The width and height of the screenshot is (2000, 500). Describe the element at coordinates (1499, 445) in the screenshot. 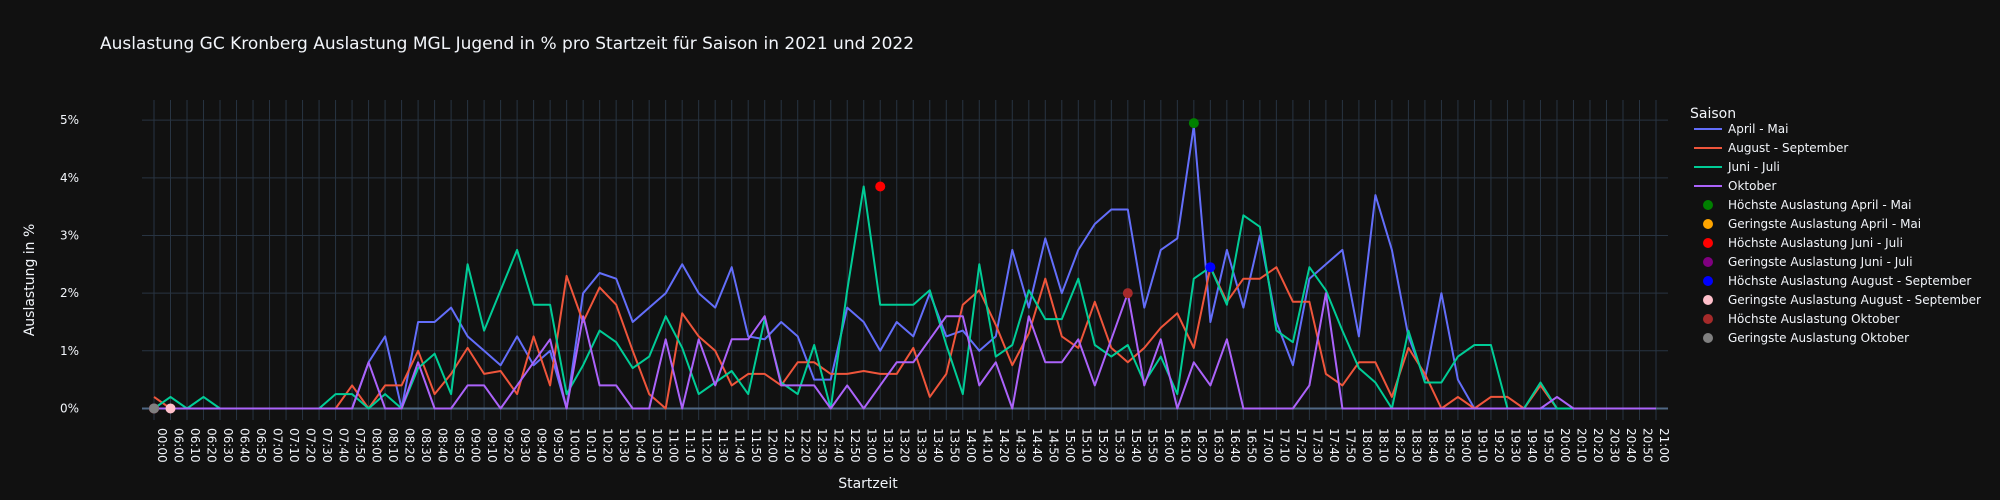

I see `x-tick-label: 19:20` at that location.